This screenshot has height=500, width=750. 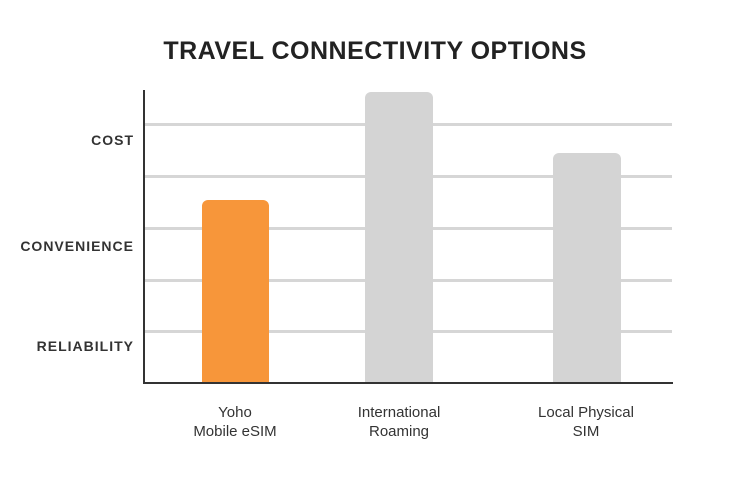 What do you see at coordinates (408, 383) in the screenshot?
I see `x-axis` at bounding box center [408, 383].